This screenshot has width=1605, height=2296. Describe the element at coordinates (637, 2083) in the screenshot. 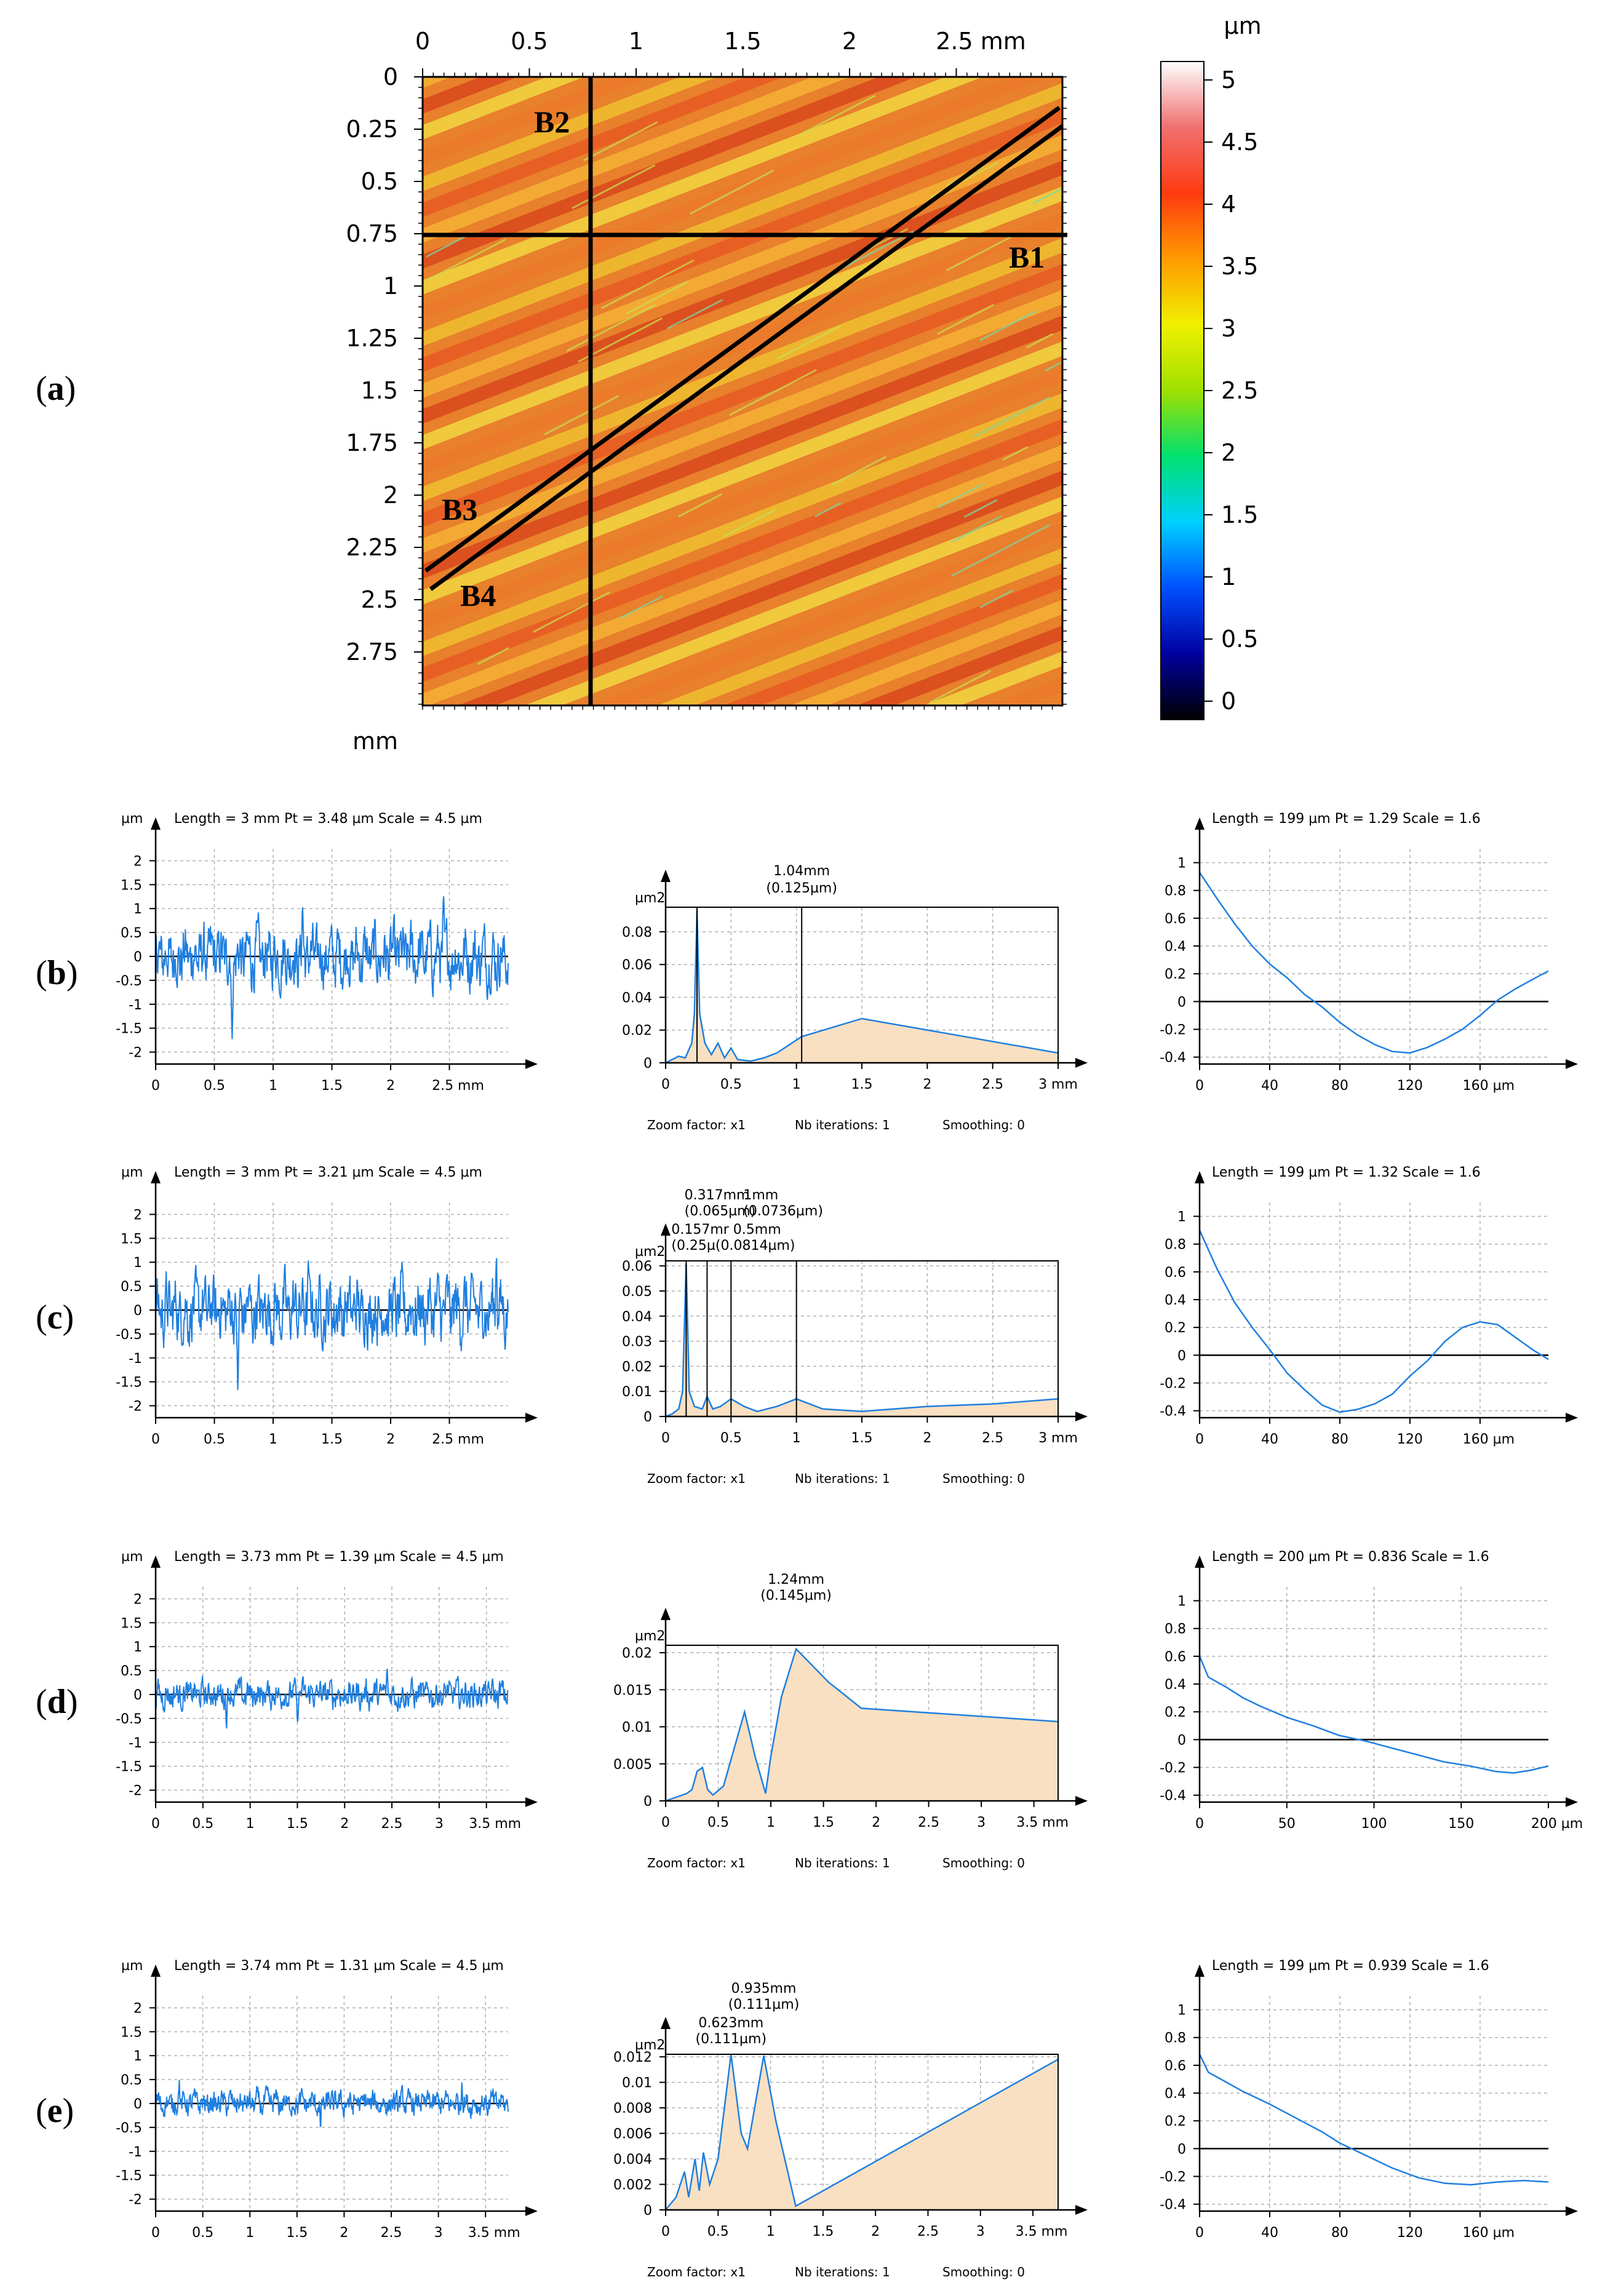

I see `y-tick-label: 0.01` at that location.